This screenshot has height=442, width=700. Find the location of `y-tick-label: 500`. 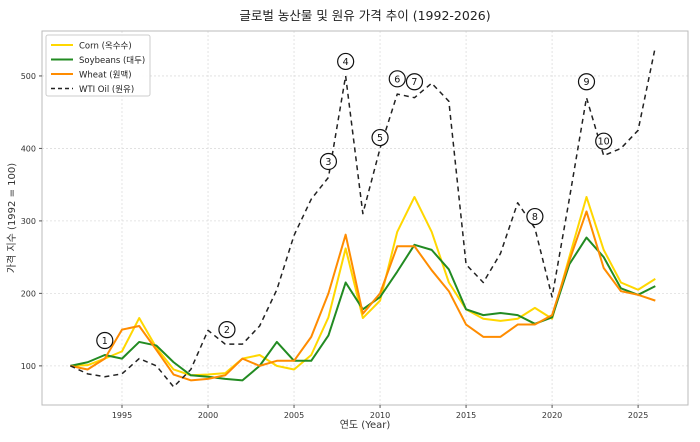

y-tick-label: 500 is located at coordinates (28, 76).